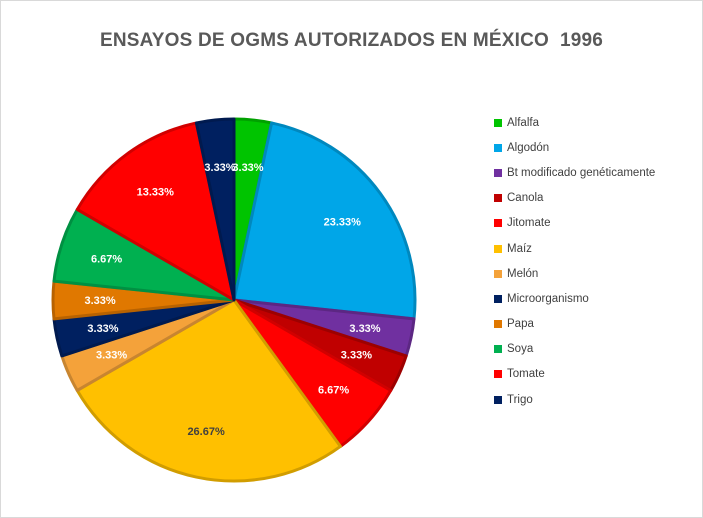 This screenshot has width=703, height=518. What do you see at coordinates (155, 211) in the screenshot?
I see `pie-slice-tomate` at bounding box center [155, 211].